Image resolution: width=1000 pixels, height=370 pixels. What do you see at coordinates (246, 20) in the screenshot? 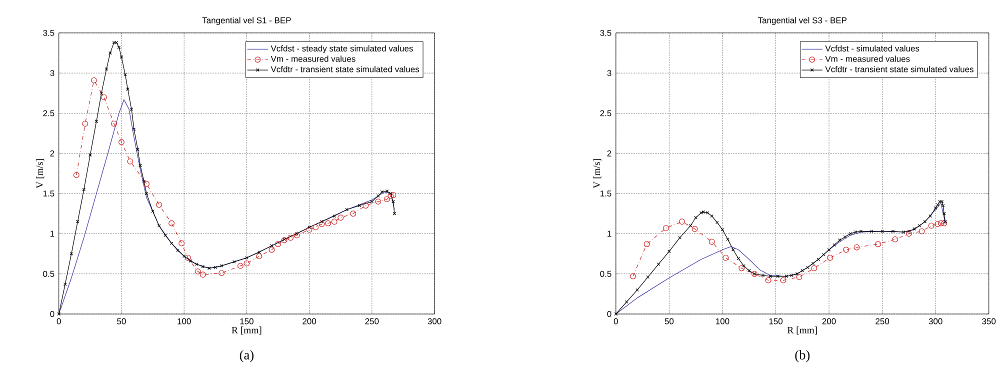
I see `chart-title: Tangential vel S1 - BEP` at bounding box center [246, 20].